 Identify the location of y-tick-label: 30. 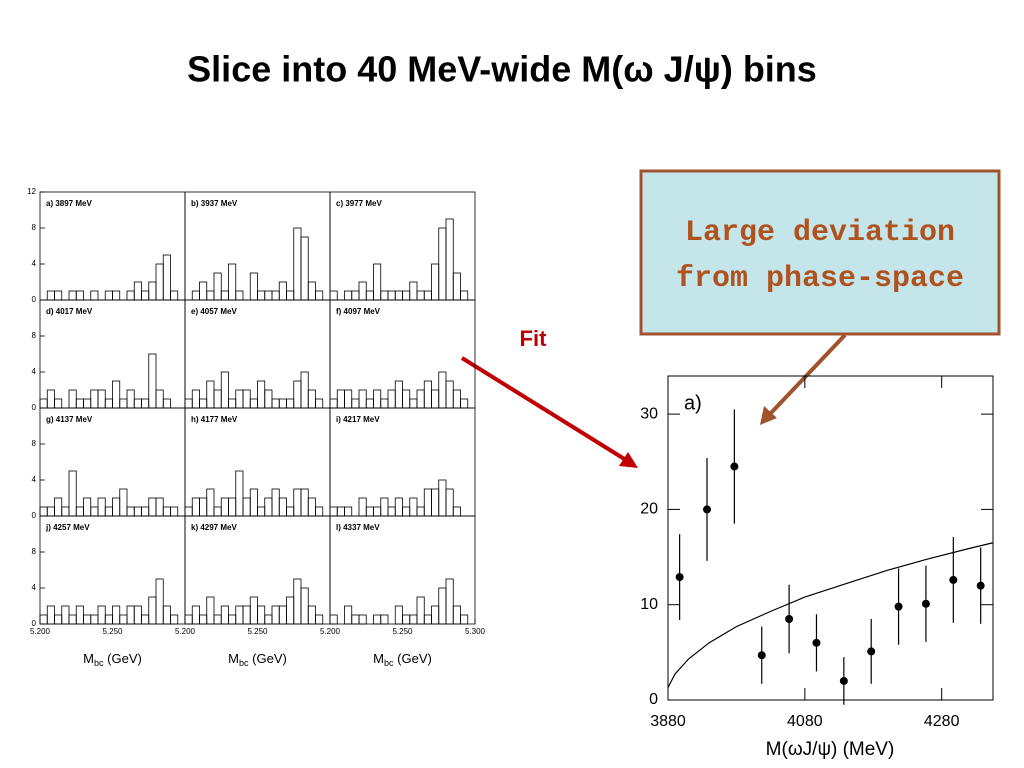
(649, 413).